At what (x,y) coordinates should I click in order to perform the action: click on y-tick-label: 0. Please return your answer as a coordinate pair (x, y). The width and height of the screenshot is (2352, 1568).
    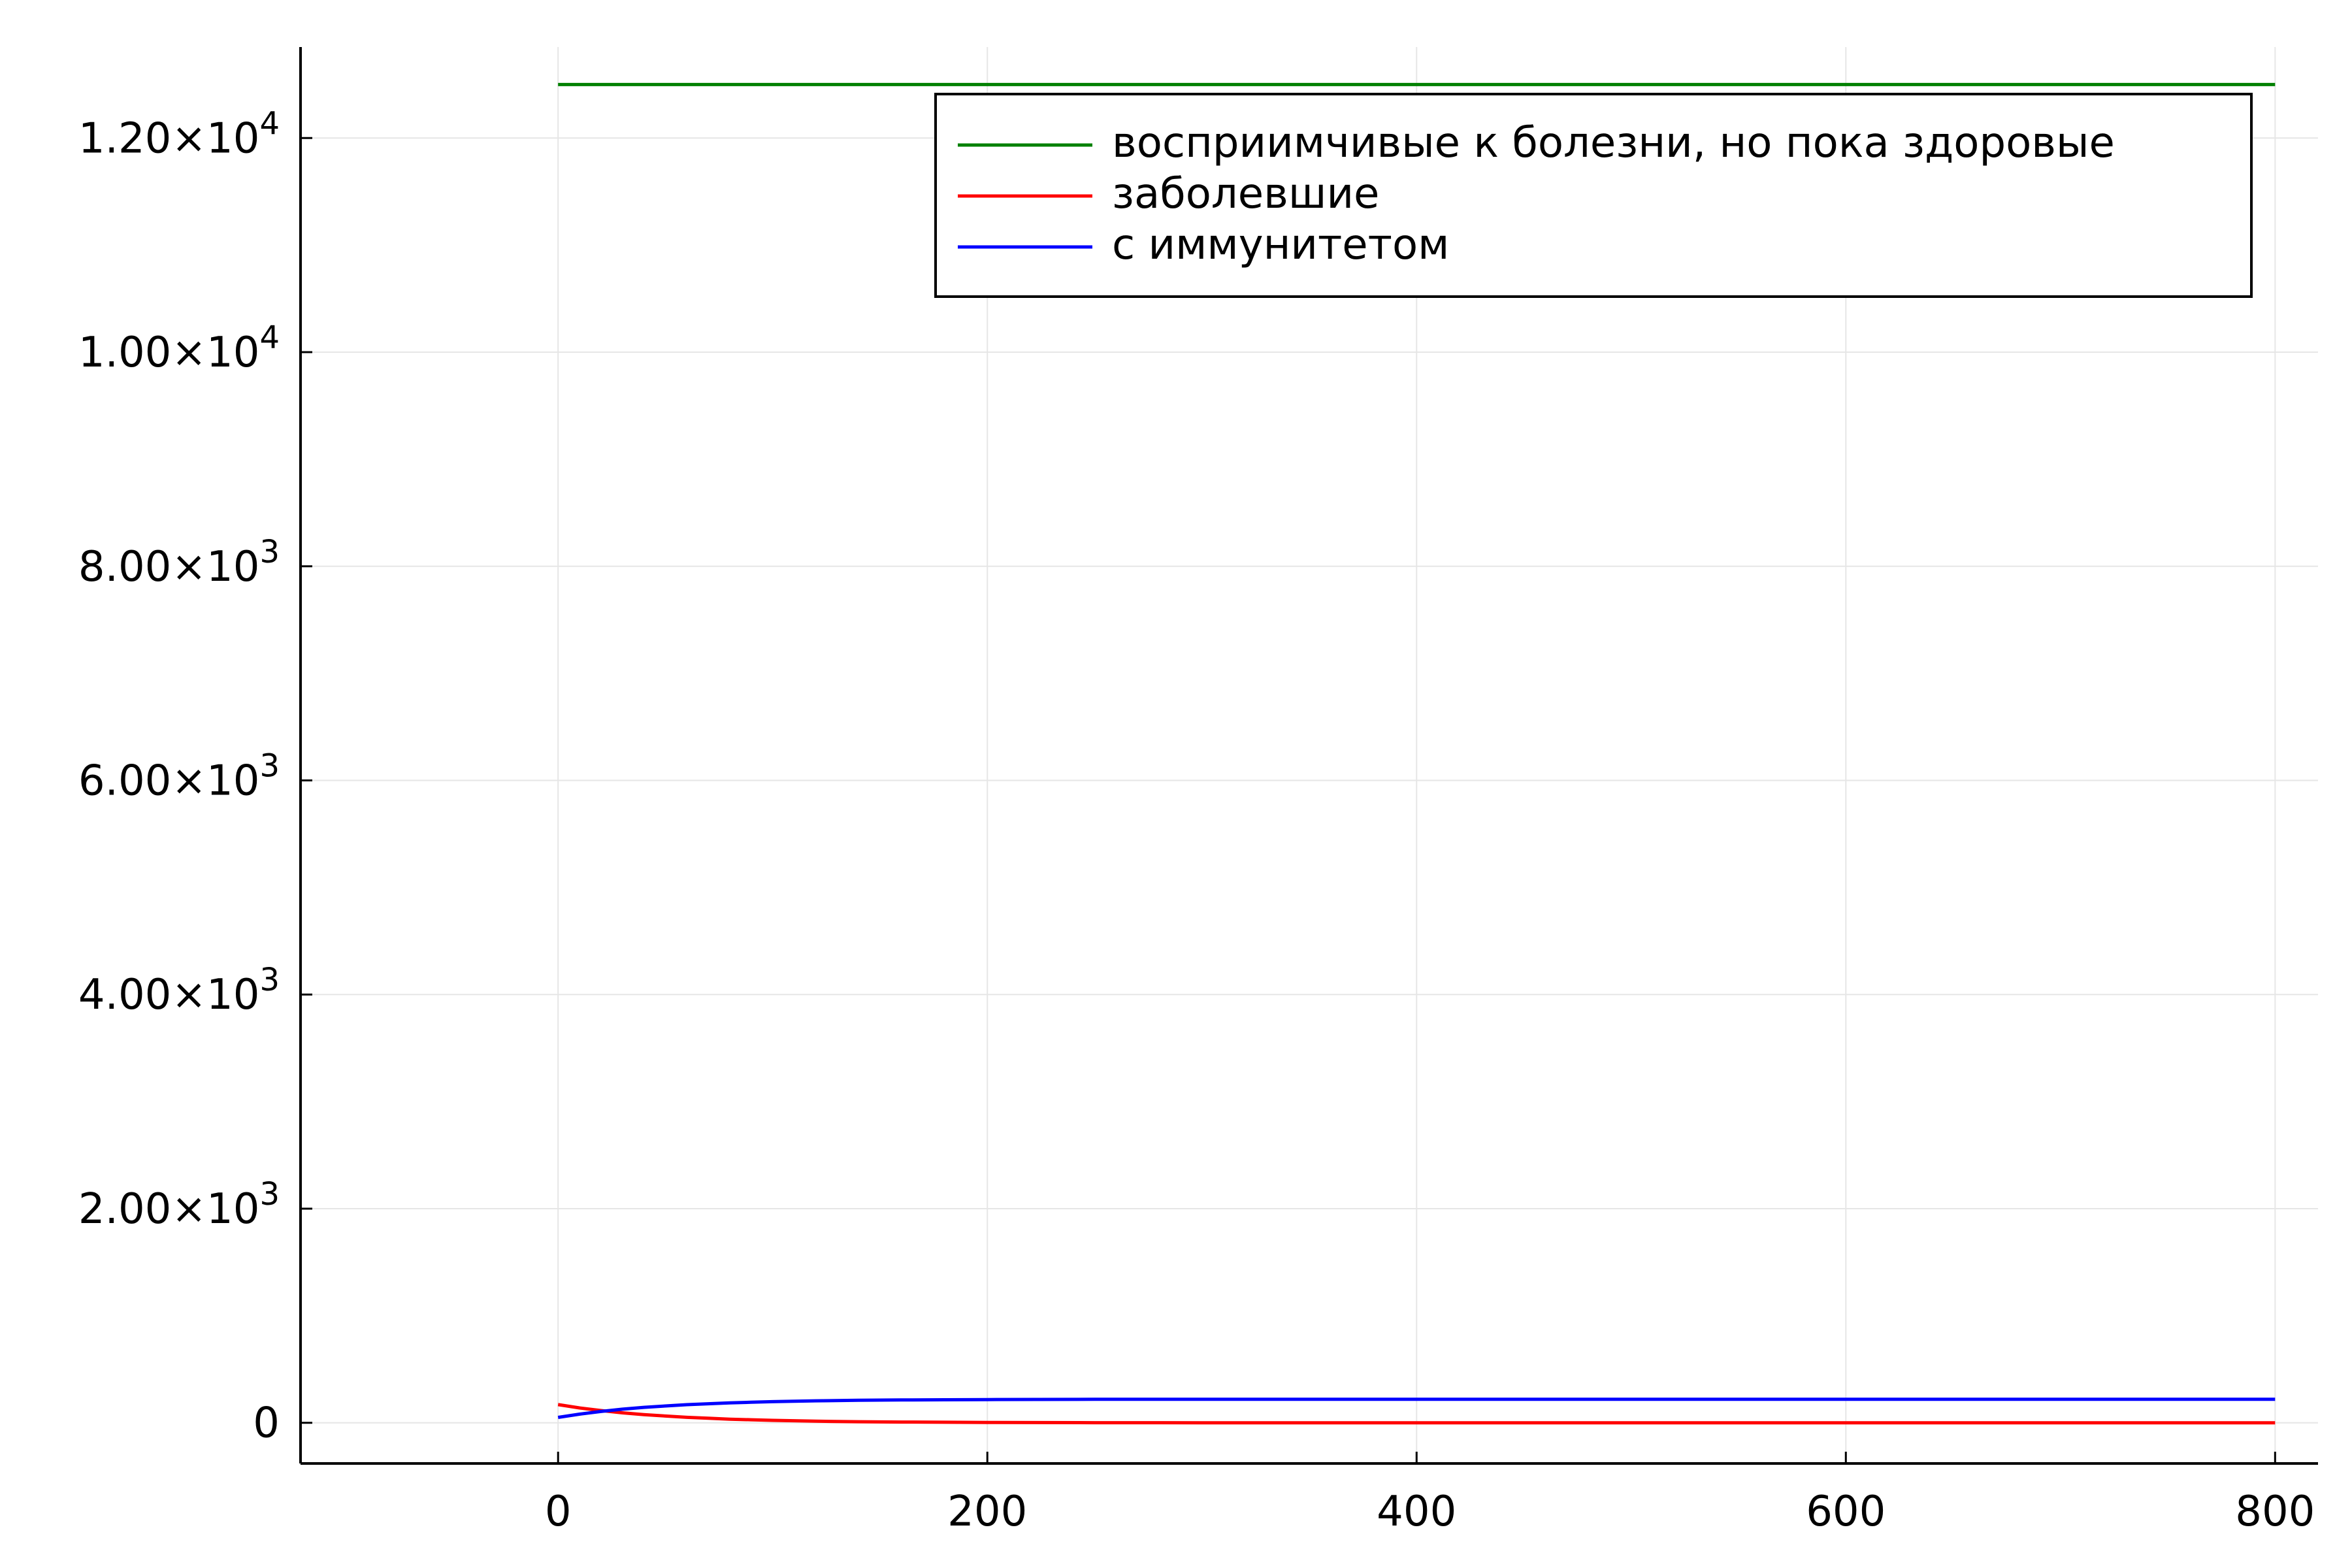
    Looking at the image, I should click on (266, 1423).